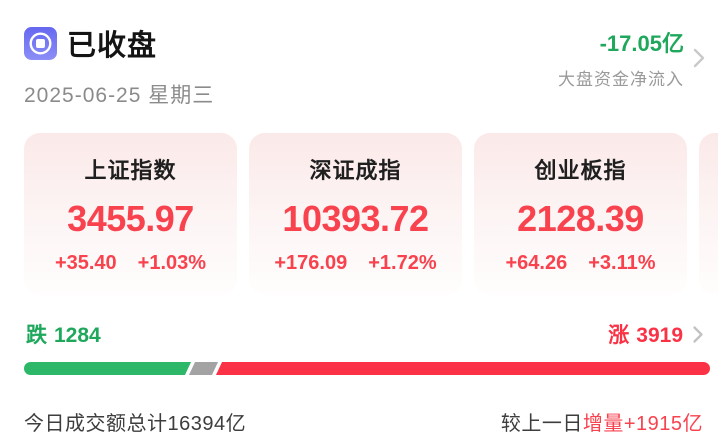 This screenshot has height=436, width=718. I want to click on decliners-label: 跌 1284, so click(63, 335).